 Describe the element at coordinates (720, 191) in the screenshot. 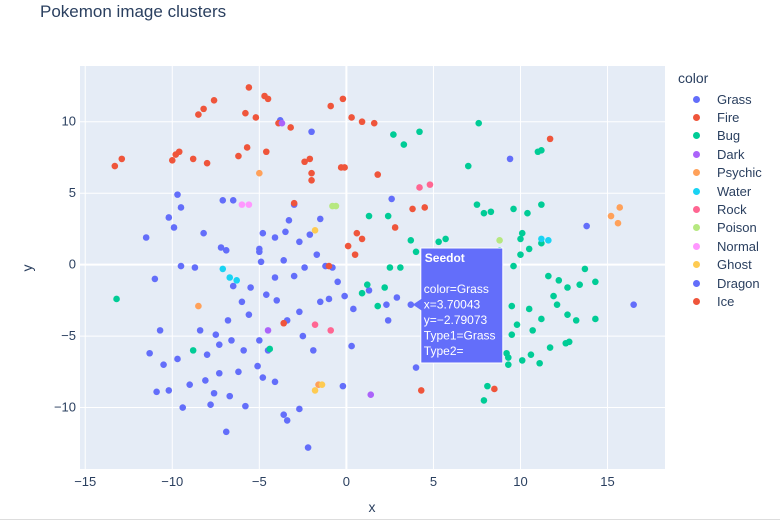

I see `legend-item-water: Water` at that location.